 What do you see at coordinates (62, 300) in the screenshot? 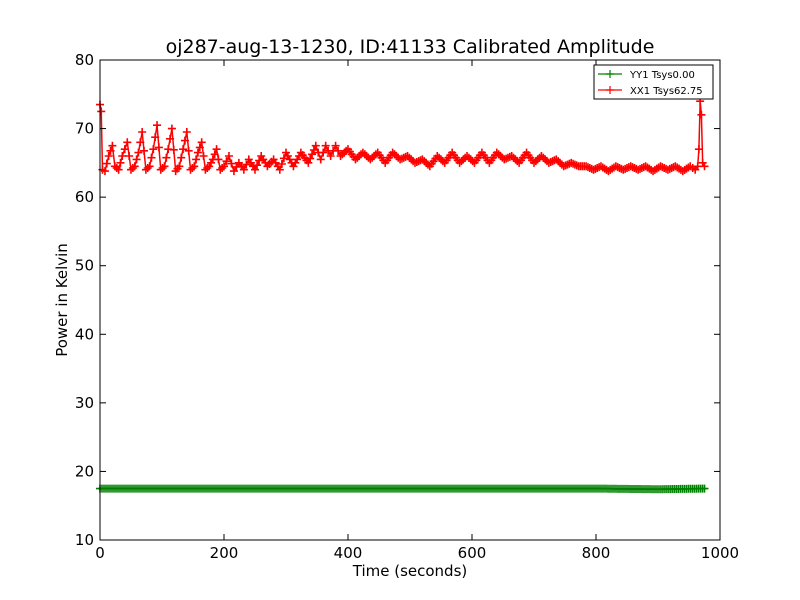
I see `y-axis-label: Power in Kelvin` at bounding box center [62, 300].